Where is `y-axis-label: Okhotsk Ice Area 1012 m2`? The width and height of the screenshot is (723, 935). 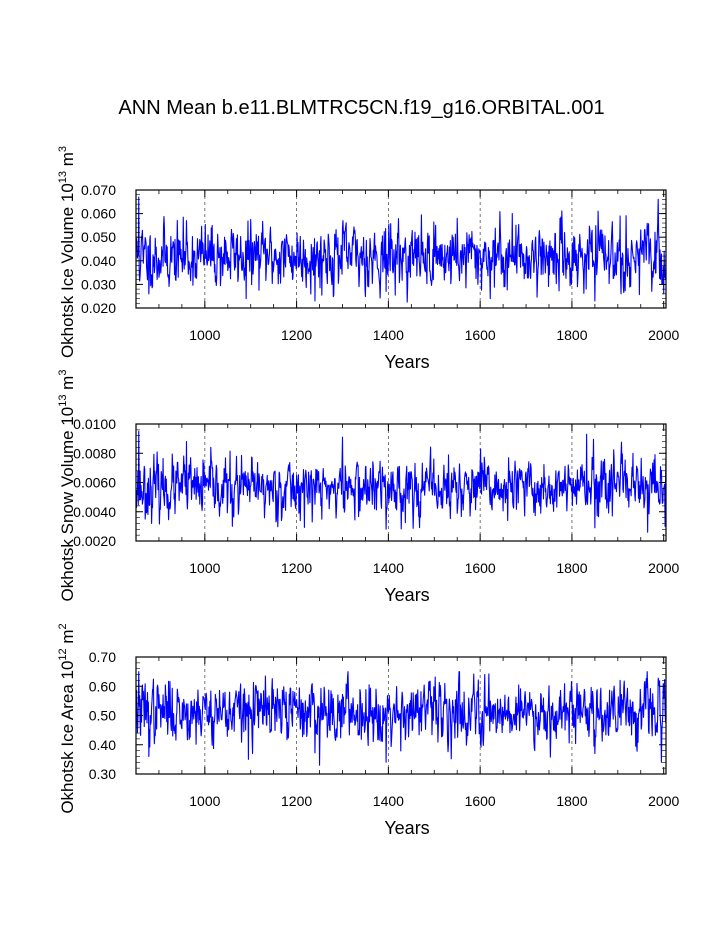
y-axis-label: Okhotsk Ice Area 1012 m2 is located at coordinates (67, 718).